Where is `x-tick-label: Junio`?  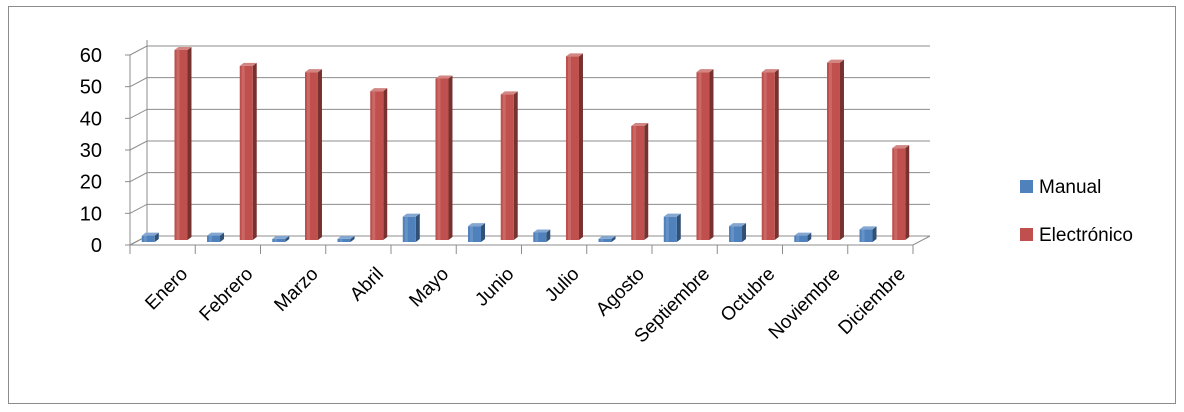 x-tick-label: Junio is located at coordinates (494, 287).